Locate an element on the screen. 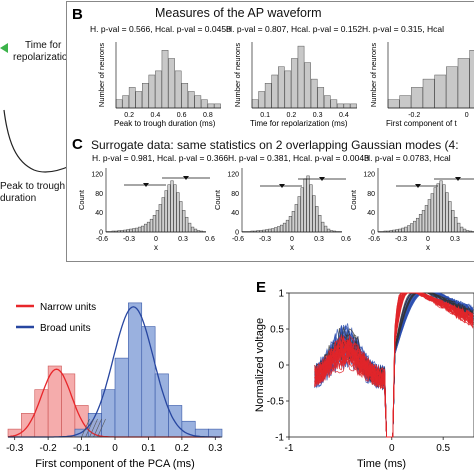  x-axis-label: x is located at coordinates (428, 247).